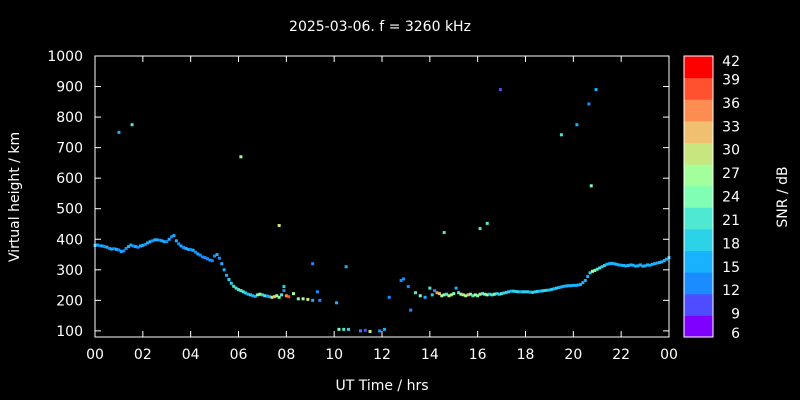 The image size is (800, 400). Describe the element at coordinates (783, 196) in the screenshot. I see `colorbar-label: SNR / dB` at that location.